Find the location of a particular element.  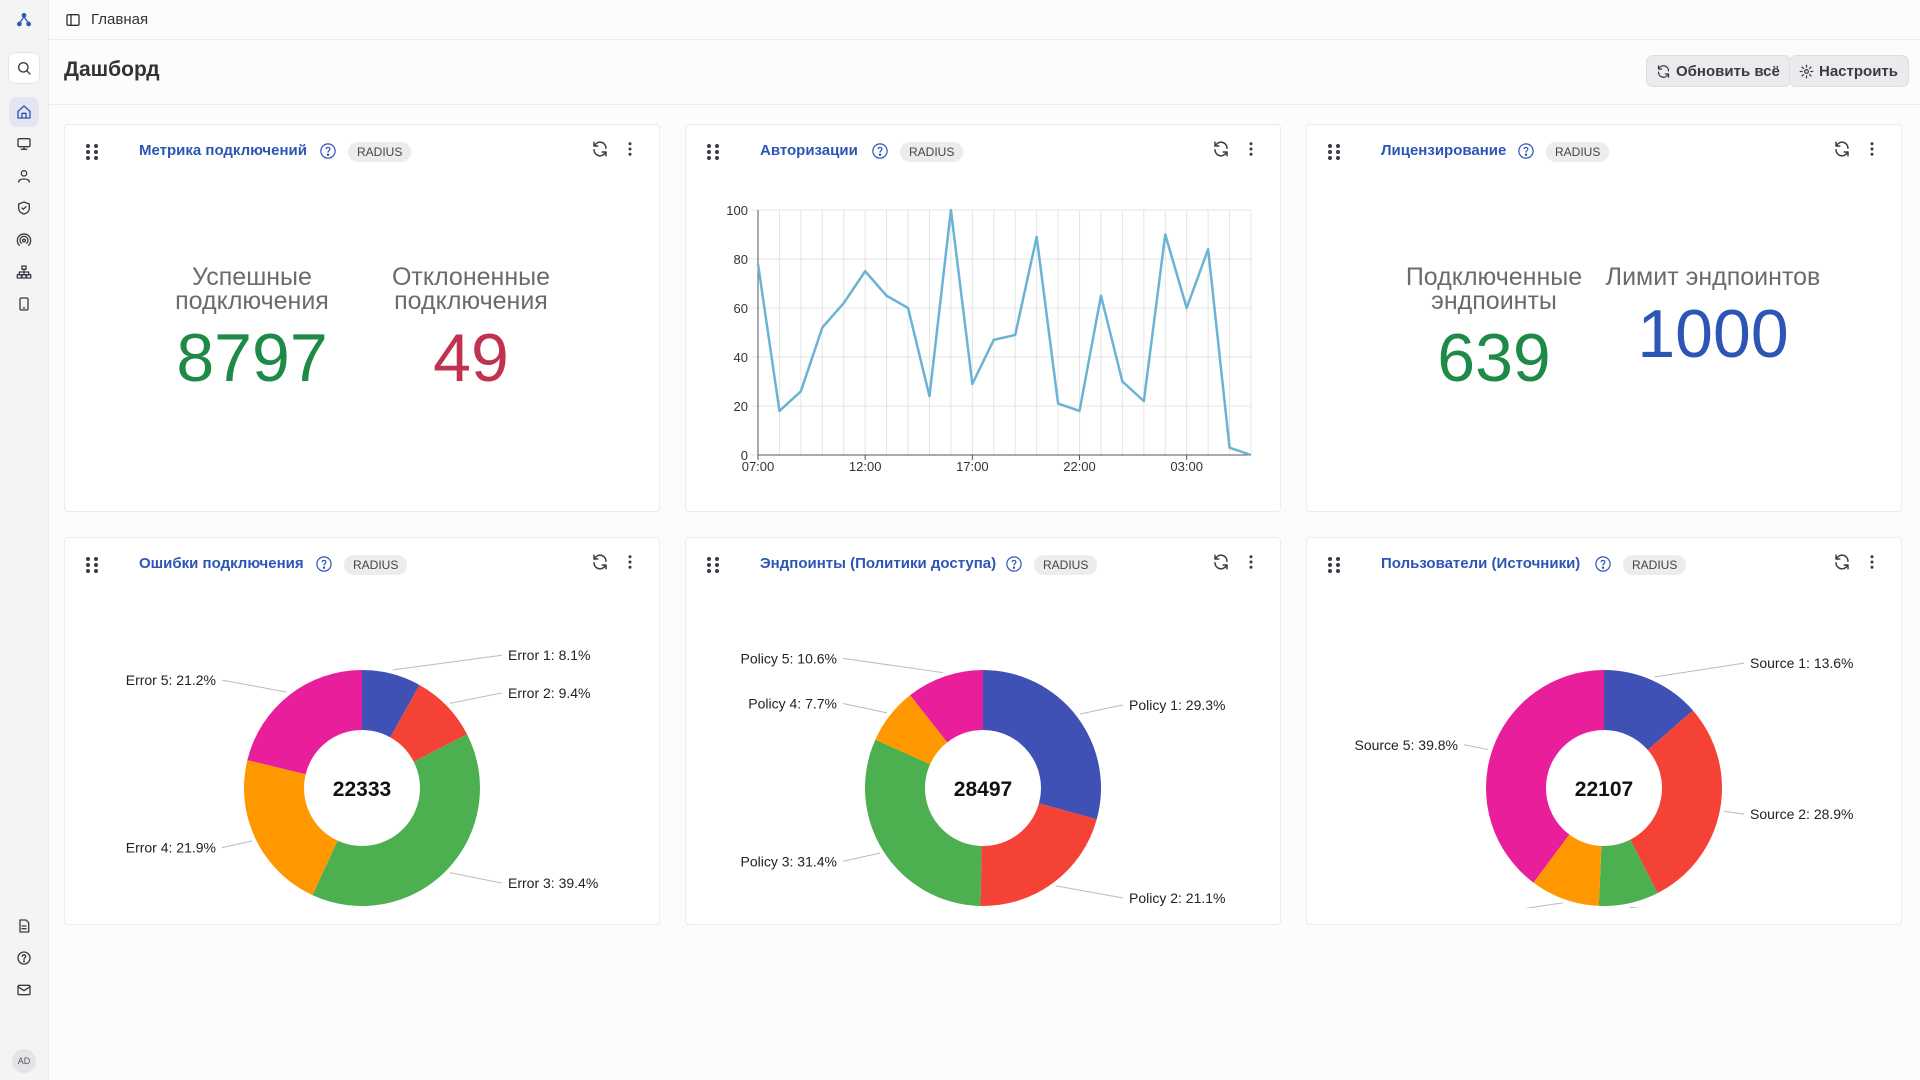

y-tick-label: 60 is located at coordinates (741, 308).